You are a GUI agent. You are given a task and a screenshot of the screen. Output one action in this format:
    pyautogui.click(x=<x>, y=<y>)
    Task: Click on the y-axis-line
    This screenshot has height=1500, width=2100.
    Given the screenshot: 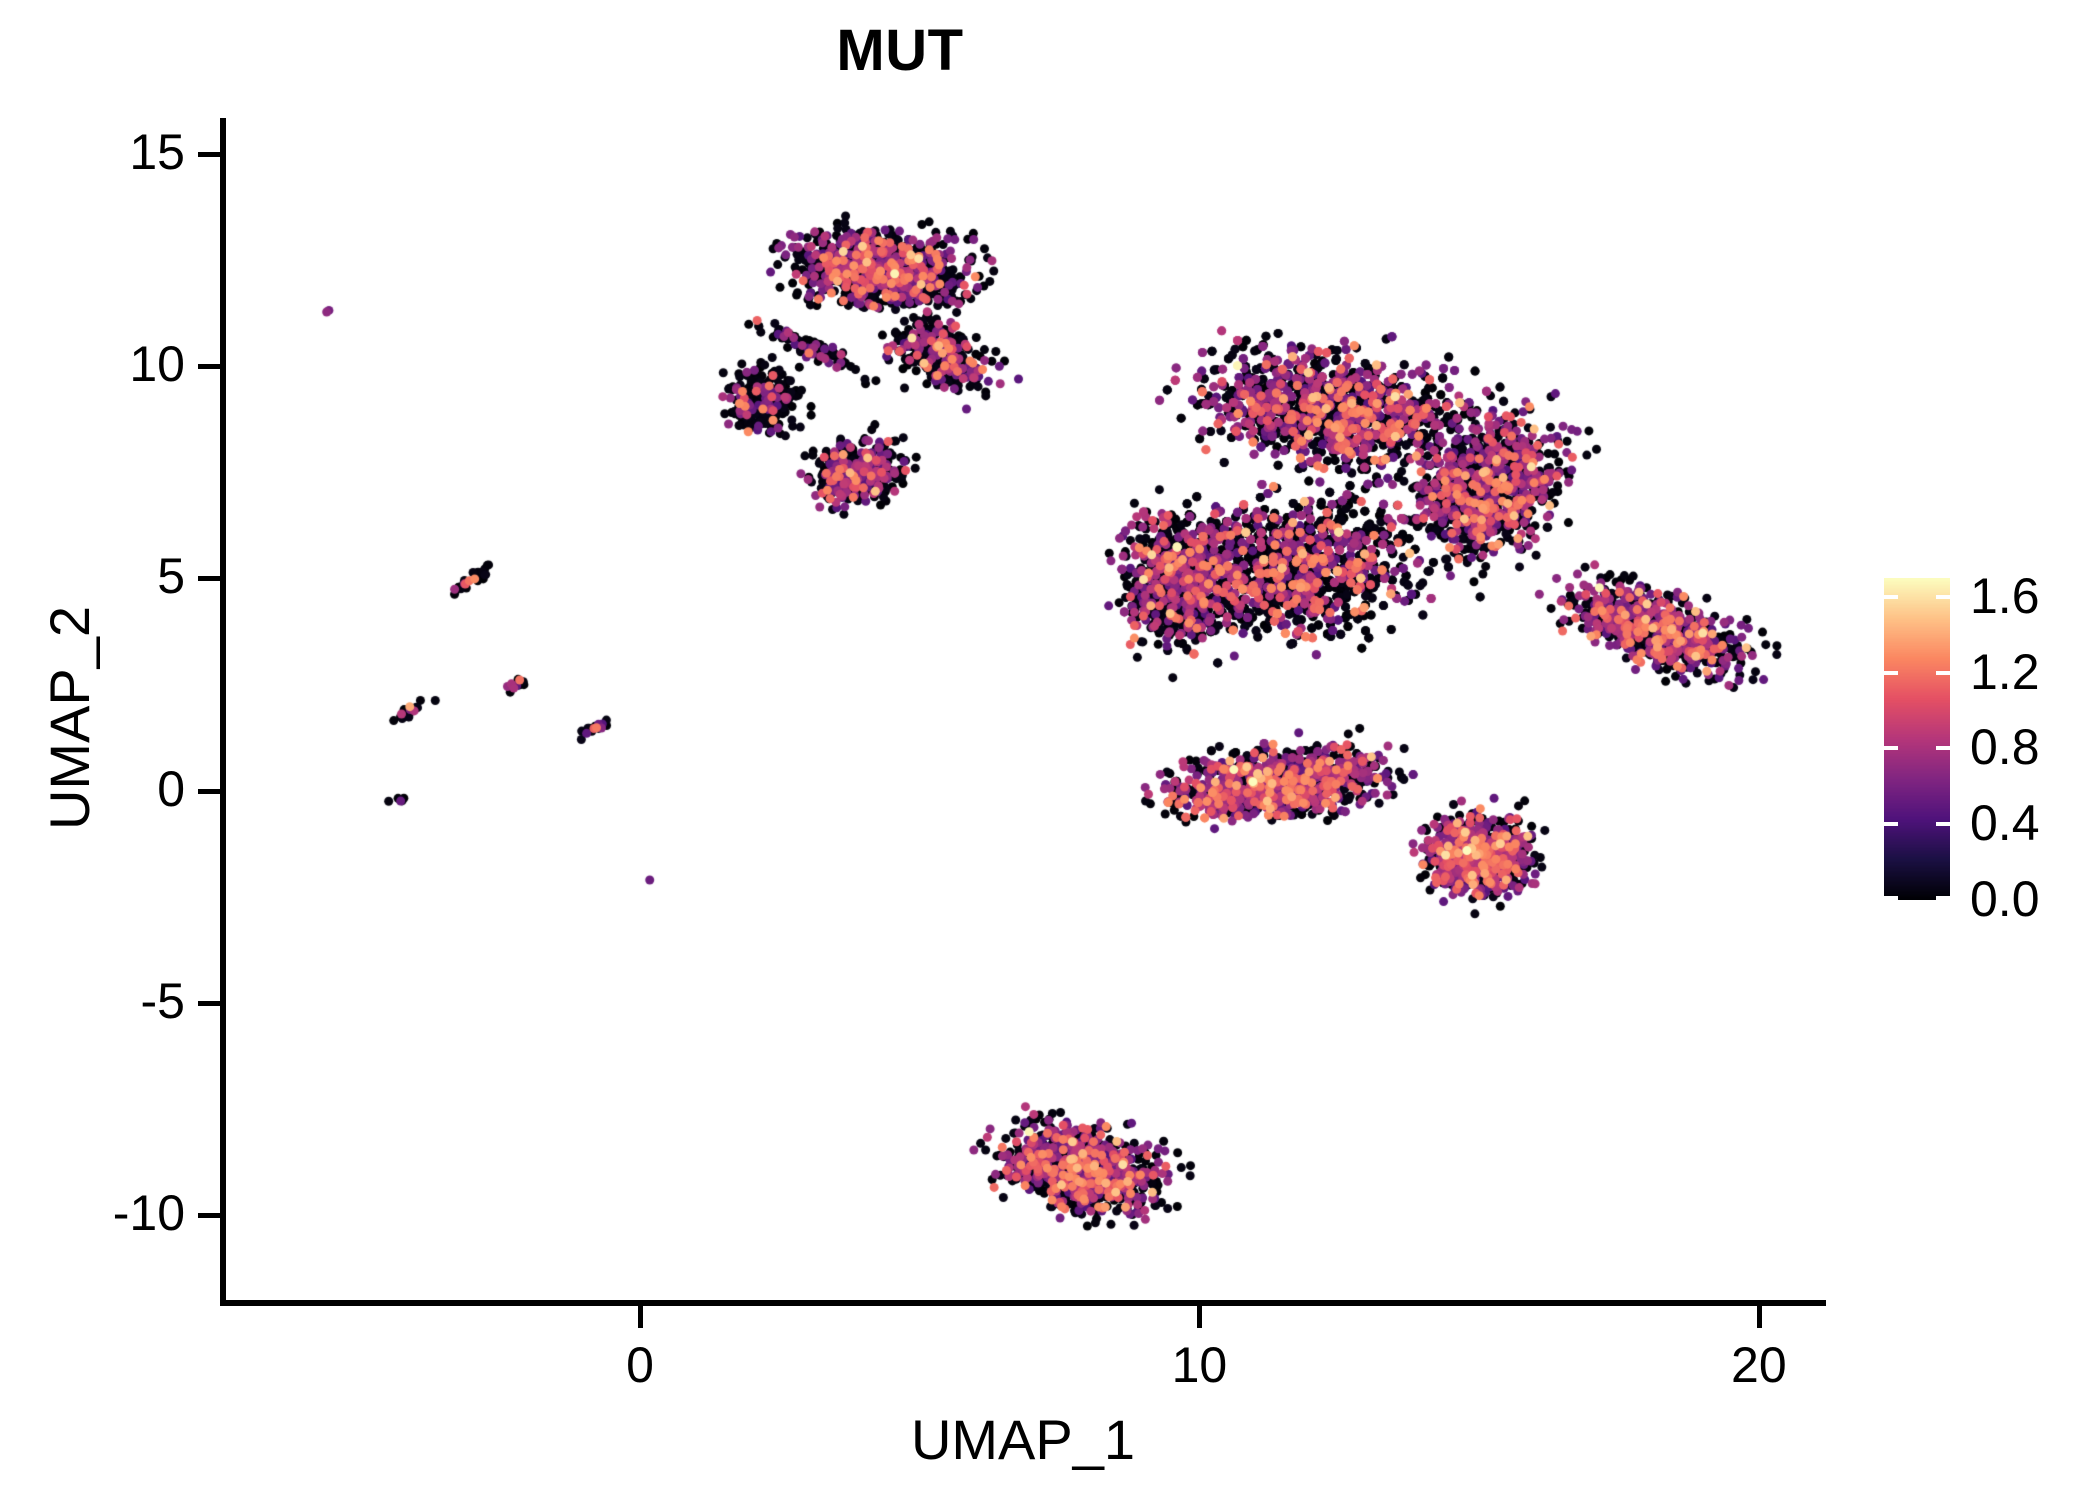 What is the action you would take?
    pyautogui.click(x=223, y=712)
    